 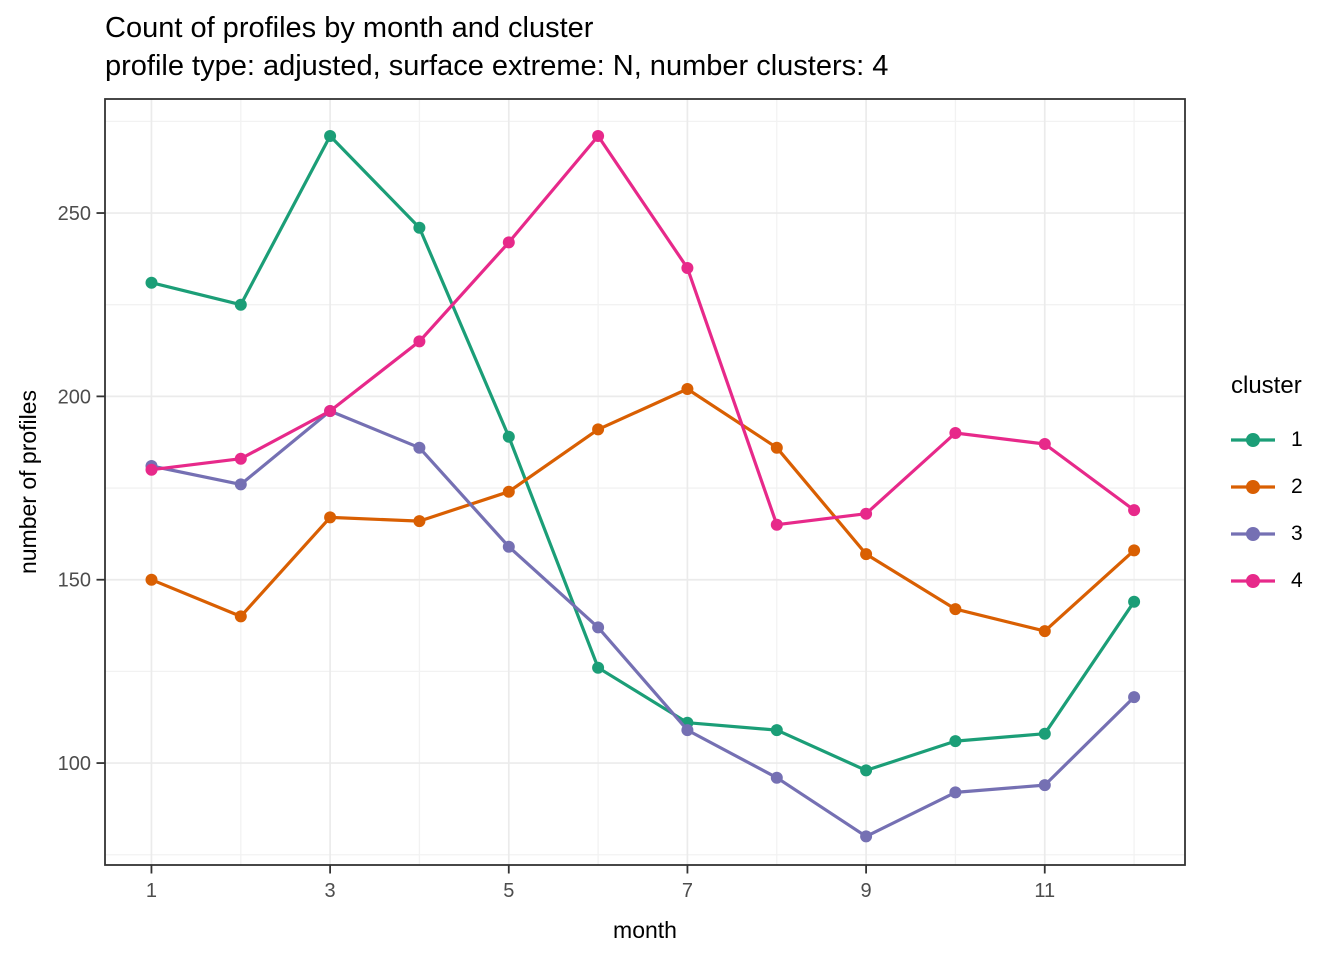 I want to click on x-tick-label: 5, so click(x=508, y=891).